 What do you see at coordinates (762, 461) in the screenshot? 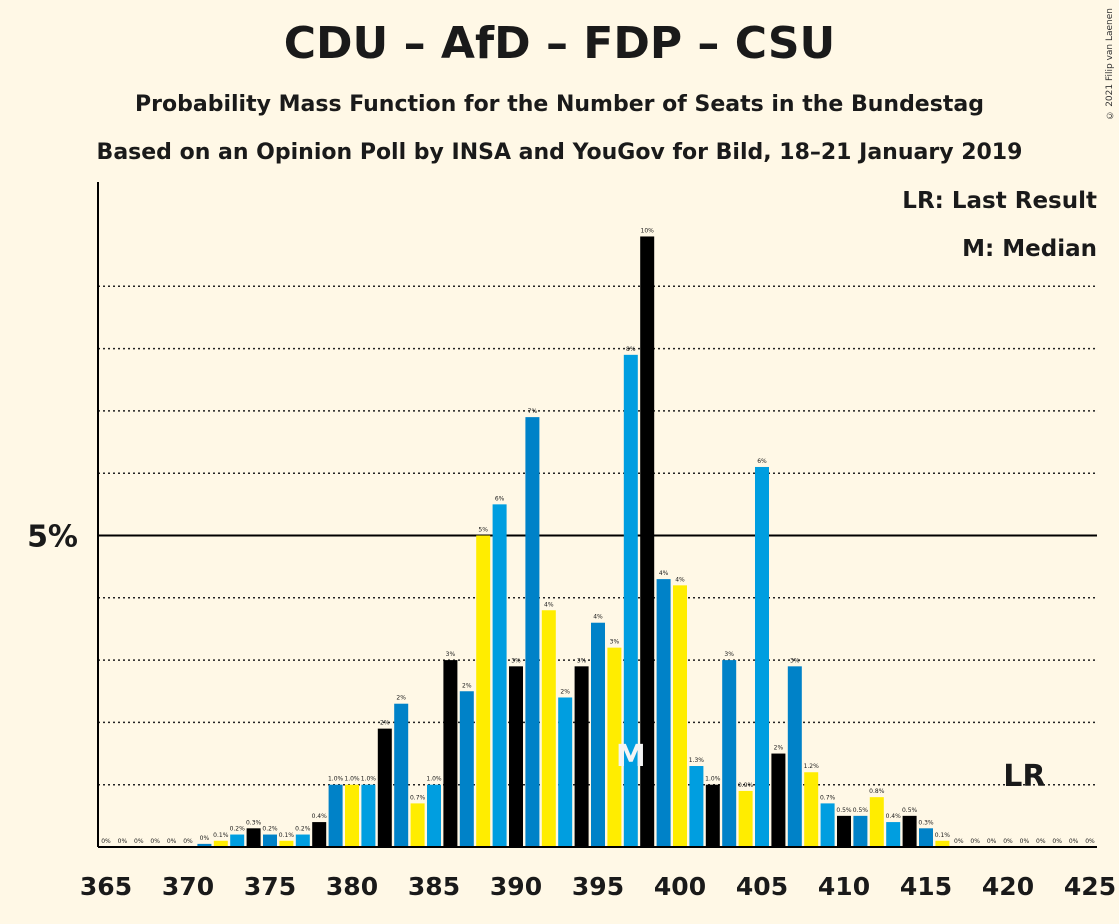
I see `data-label-seat-405: 6%` at bounding box center [762, 461].